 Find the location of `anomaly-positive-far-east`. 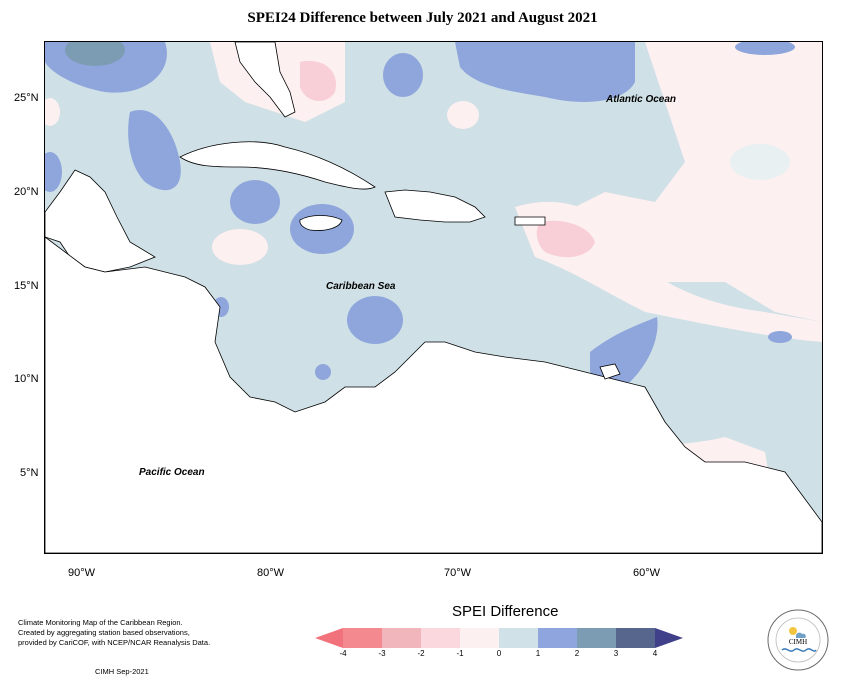

anomaly-positive-far-east is located at coordinates (765, 48).